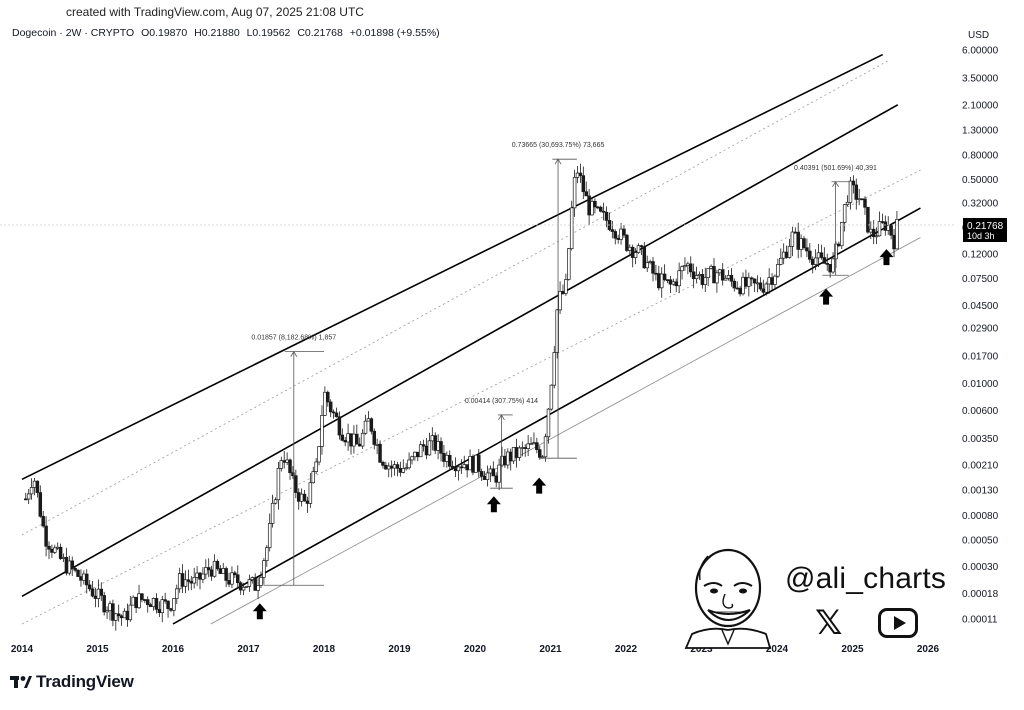  I want to click on time-tick-label: 2019, so click(399, 649).